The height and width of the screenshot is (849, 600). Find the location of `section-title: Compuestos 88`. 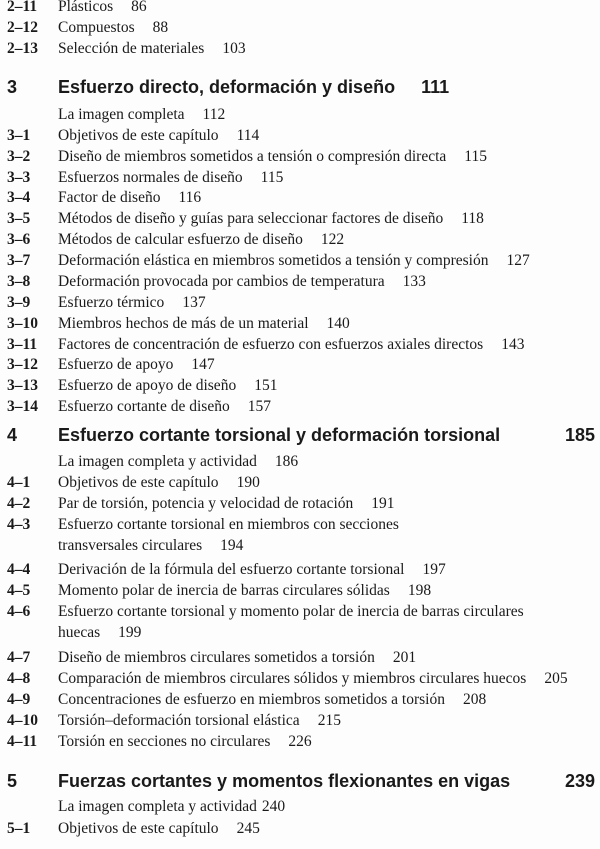

section-title: Compuestos 88 is located at coordinates (113, 28).